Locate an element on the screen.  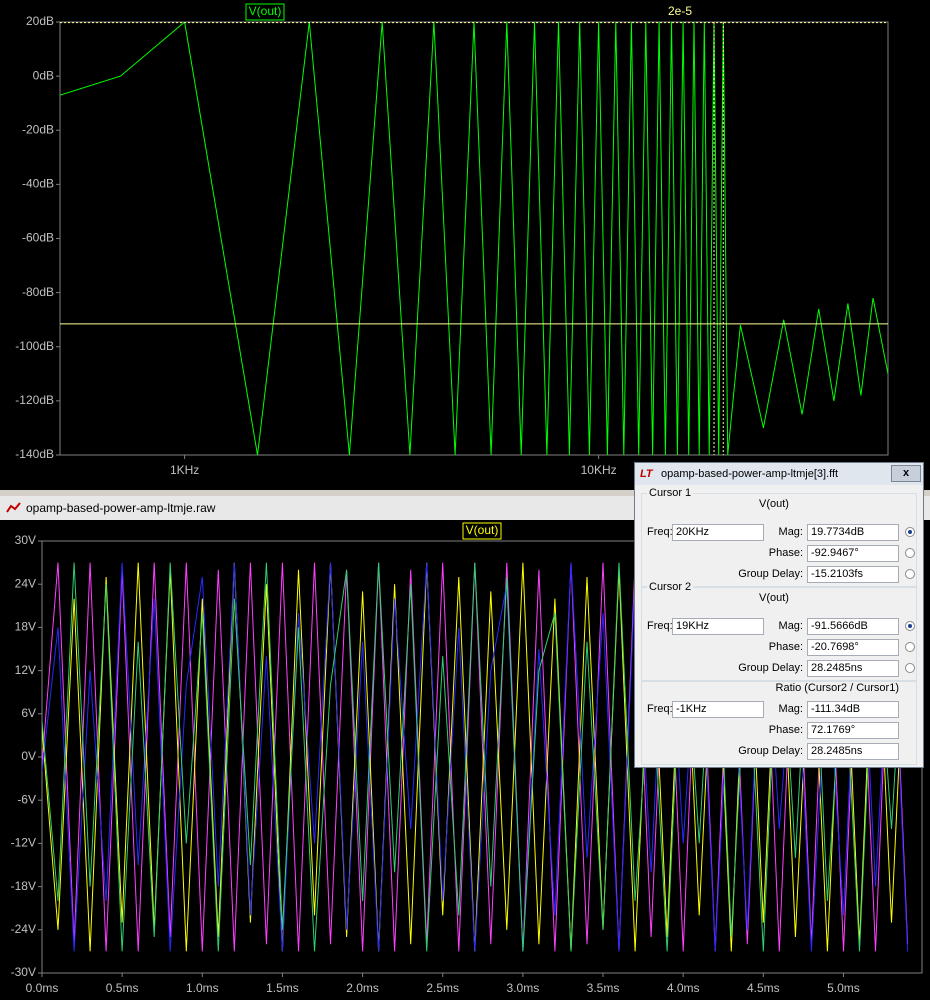
x-tick-label: 0.5ms is located at coordinates (122, 988).